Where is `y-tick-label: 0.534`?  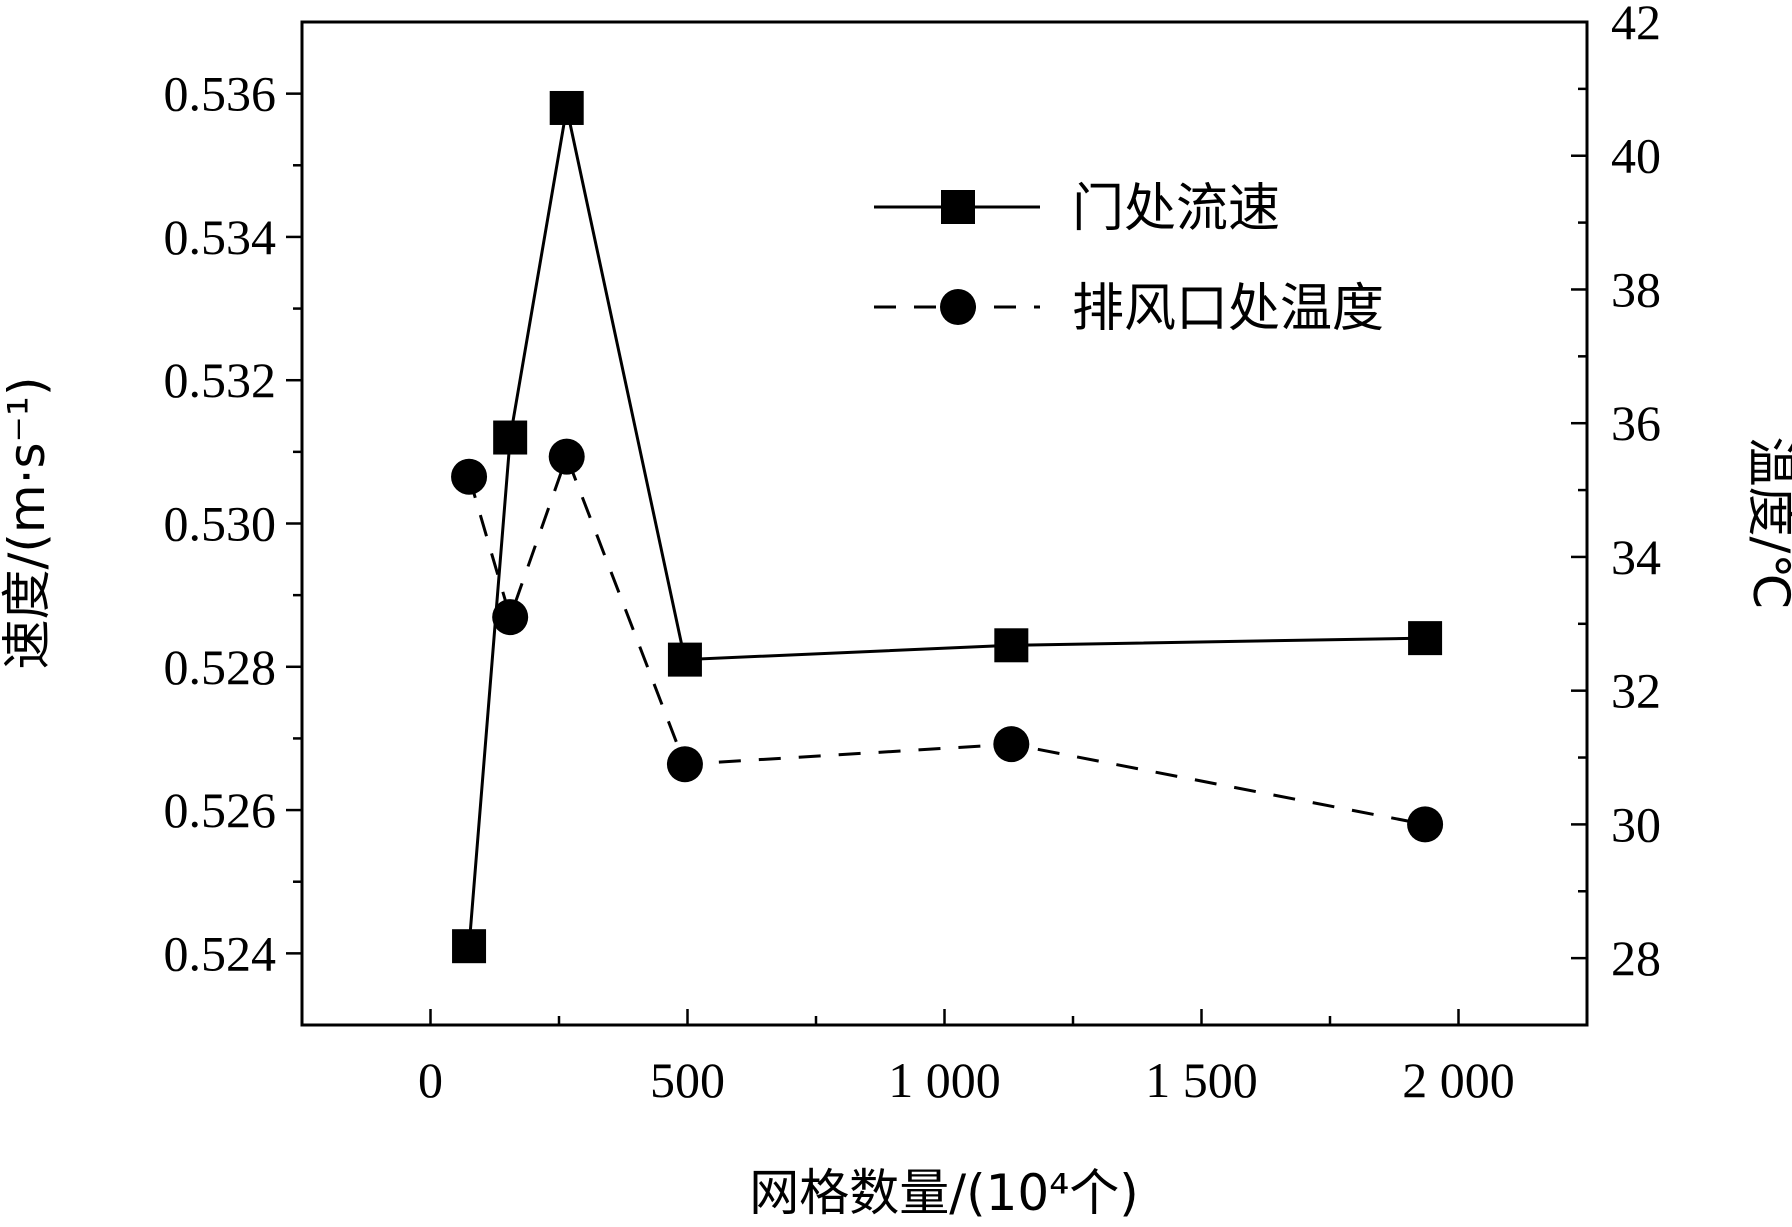
y-tick-label: 0.534 is located at coordinates (220, 237).